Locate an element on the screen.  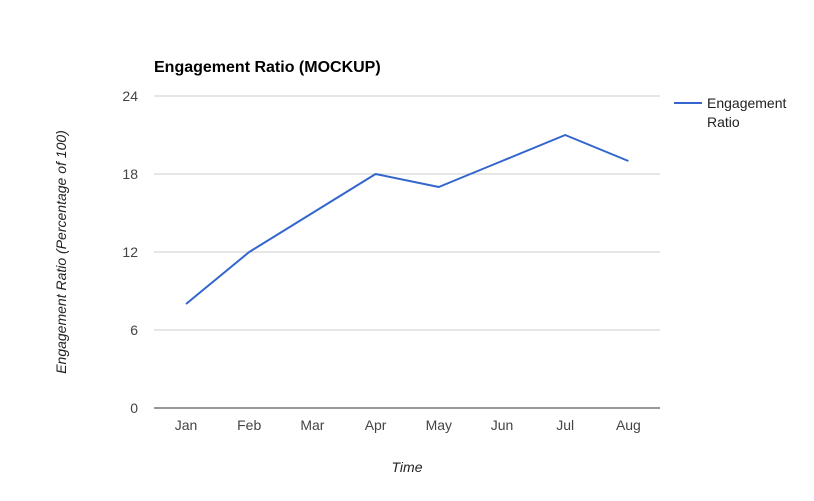
y-axis-title: Engagement Ratio (Percentage of 100) is located at coordinates (61, 252).